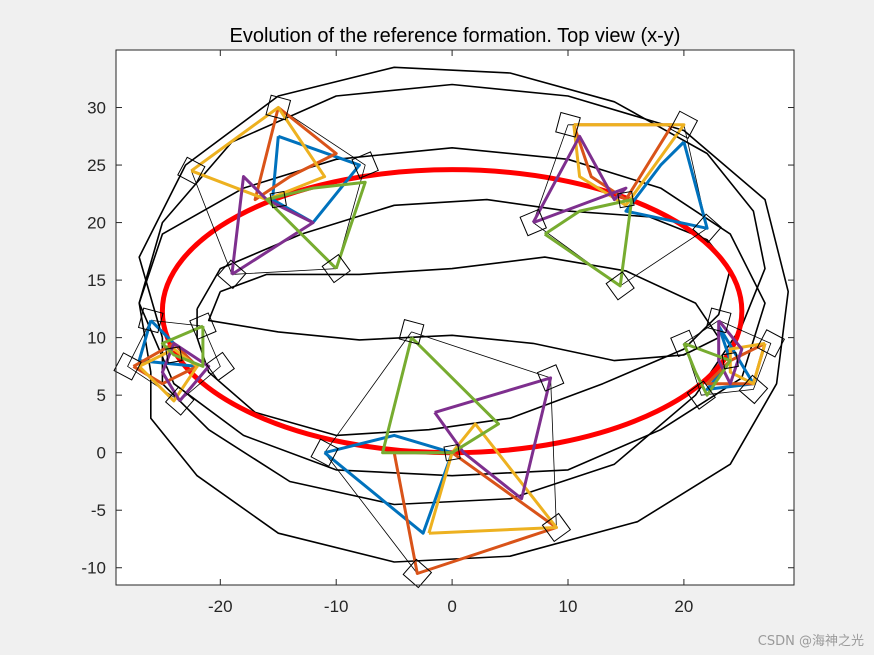 Image resolution: width=874 pixels, height=655 pixels. I want to click on x-tick-label: 20, so click(683, 606).